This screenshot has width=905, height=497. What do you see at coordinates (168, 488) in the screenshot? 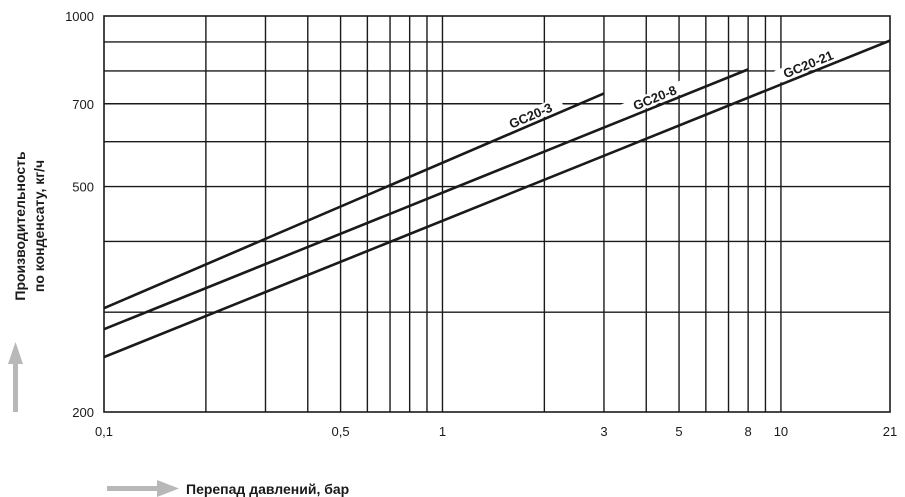
I see `x-axis-arrow-head` at bounding box center [168, 488].